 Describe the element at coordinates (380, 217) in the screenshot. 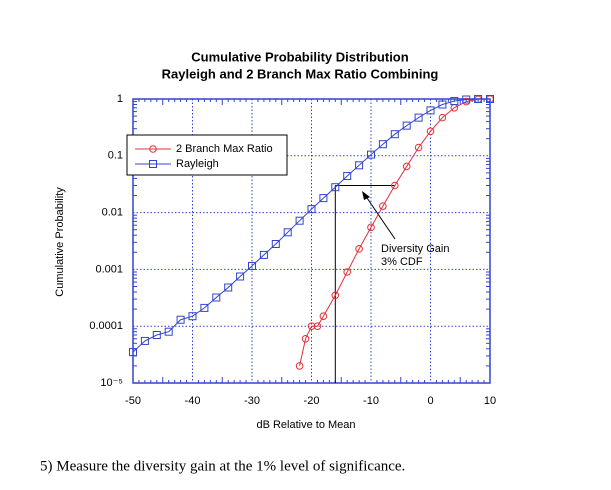

I see `annotation-arrow` at that location.